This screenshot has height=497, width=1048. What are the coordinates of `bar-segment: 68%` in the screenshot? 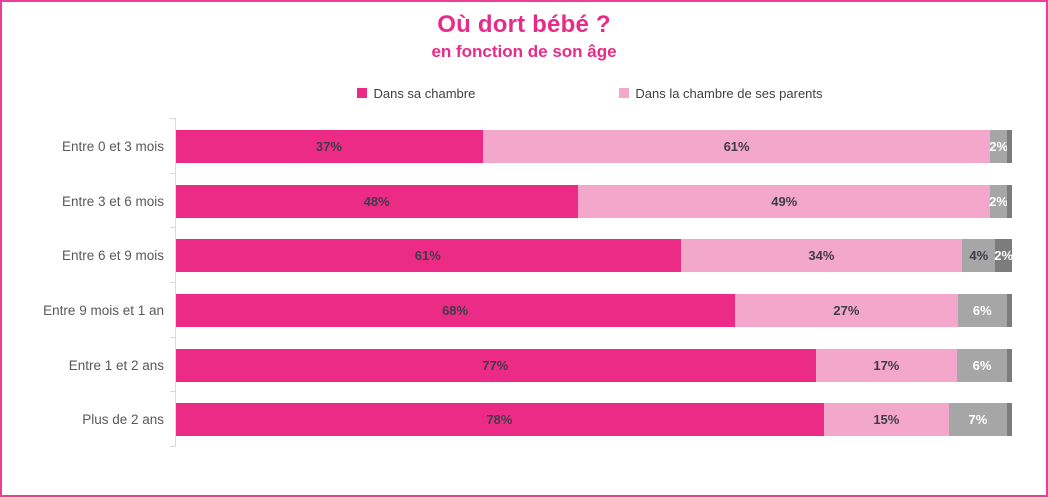 It's located at (455, 310).